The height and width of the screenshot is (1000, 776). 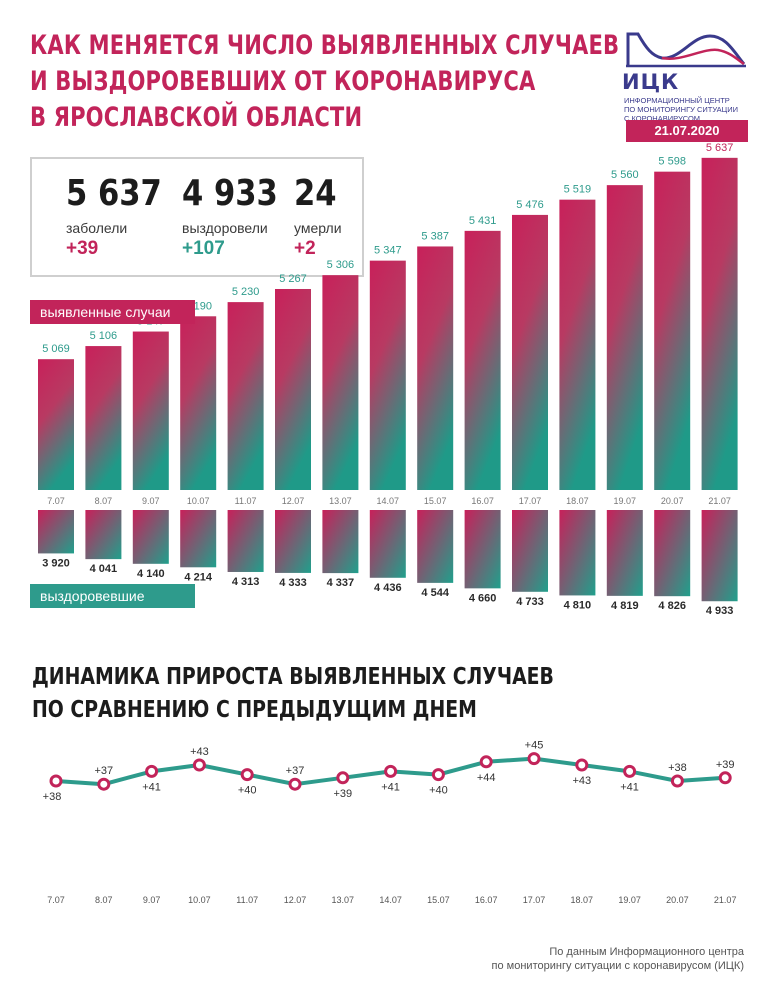 What do you see at coordinates (122, 216) in the screenshot?
I see `stat-confirmed: 5 637 заболели +39` at bounding box center [122, 216].